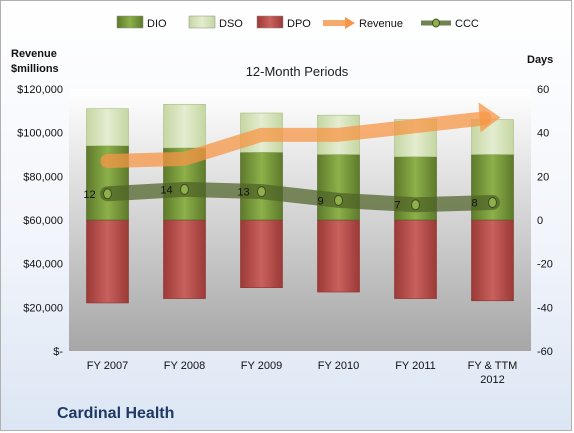  What do you see at coordinates (545, 308) in the screenshot?
I see `right-axis-tick-label: -40` at bounding box center [545, 308].